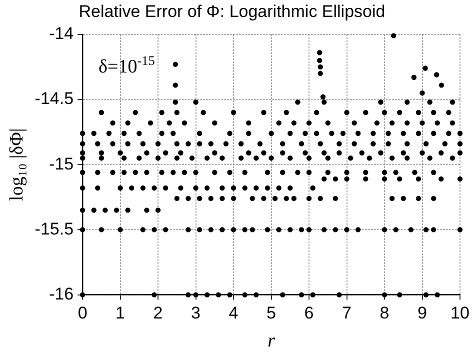 This screenshot has width=474, height=355. What do you see at coordinates (61, 294) in the screenshot?
I see `y-tick-label: -16` at bounding box center [61, 294].